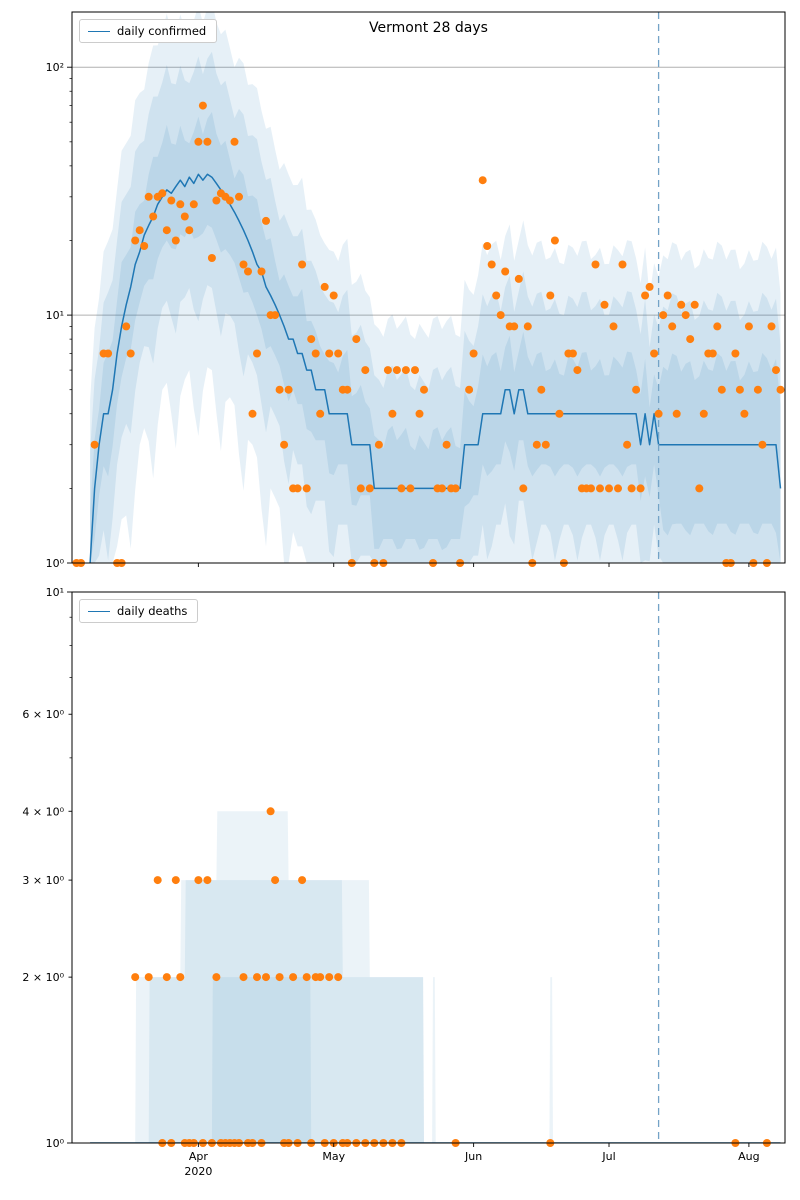  I want to click on legend-daily-confirmed: daily confirmed, so click(148, 31).